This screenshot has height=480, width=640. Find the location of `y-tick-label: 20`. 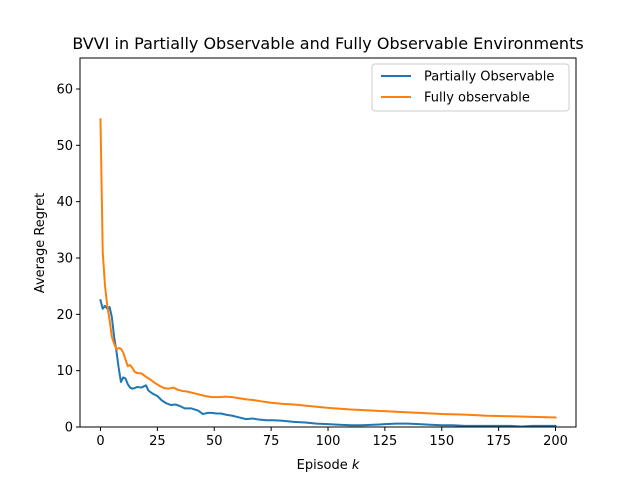

y-tick-label: 20 is located at coordinates (64, 315).